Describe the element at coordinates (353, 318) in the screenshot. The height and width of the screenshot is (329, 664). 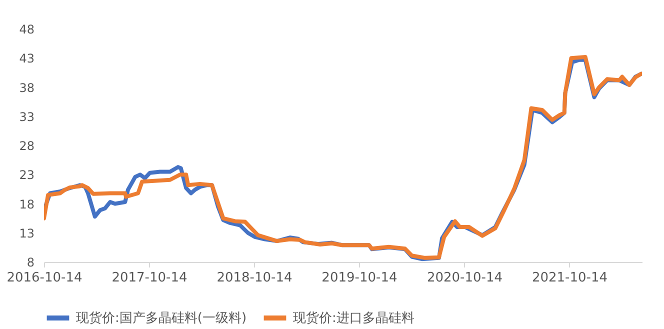
I see `legend-label: 现货价:进口多晶硅料` at that location.